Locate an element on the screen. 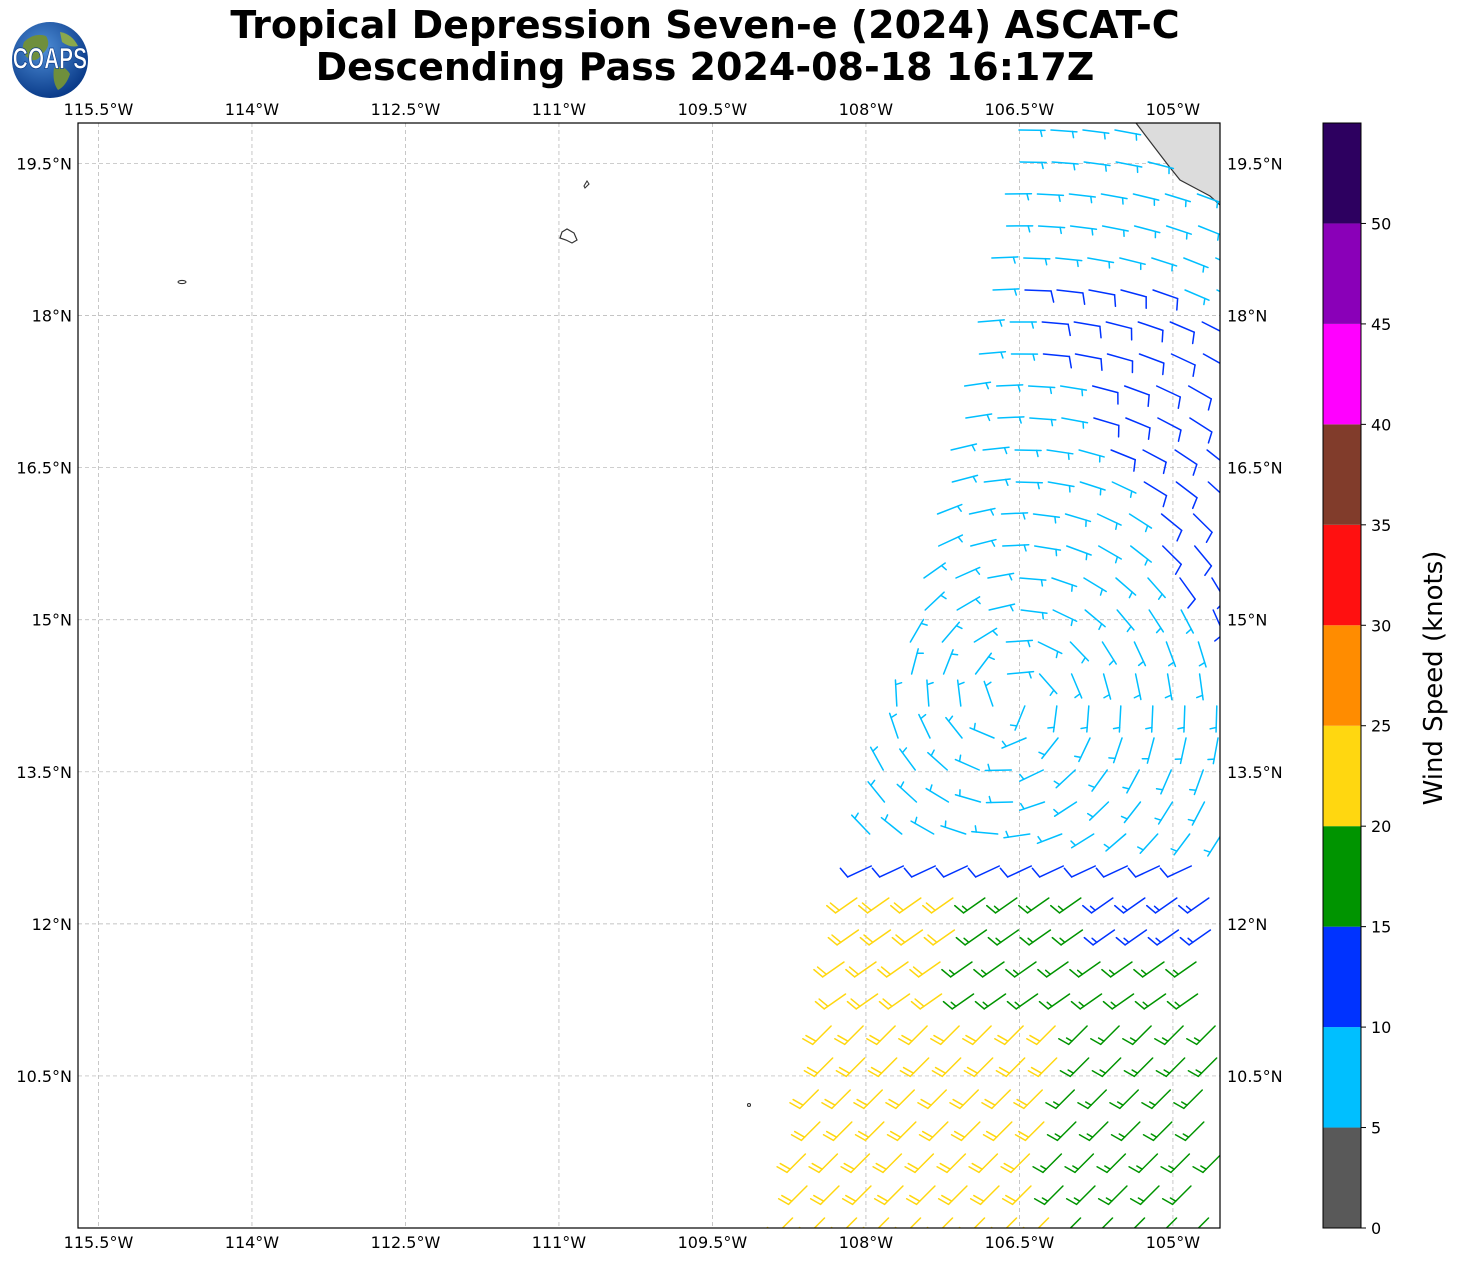  lat-tick-right: 18°N is located at coordinates (1247, 316).